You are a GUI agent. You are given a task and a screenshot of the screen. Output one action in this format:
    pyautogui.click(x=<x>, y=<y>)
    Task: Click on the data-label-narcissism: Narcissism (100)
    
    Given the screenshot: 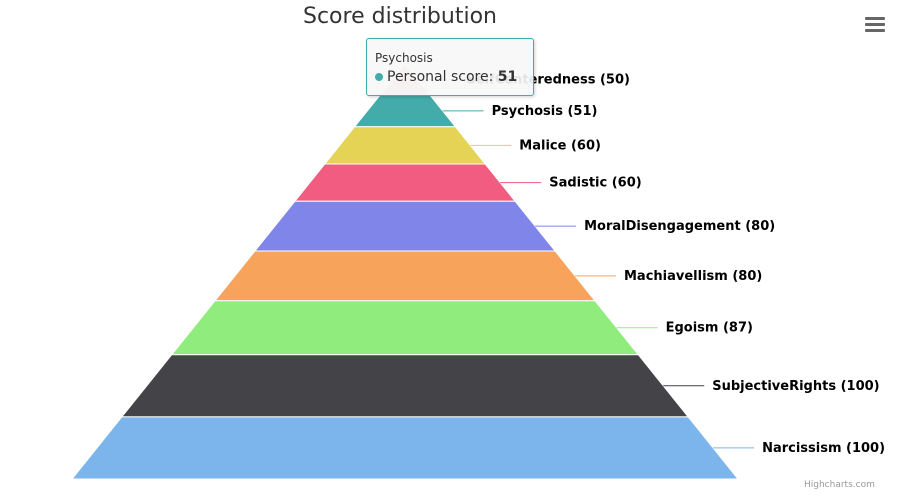 What is the action you would take?
    pyautogui.click(x=823, y=448)
    